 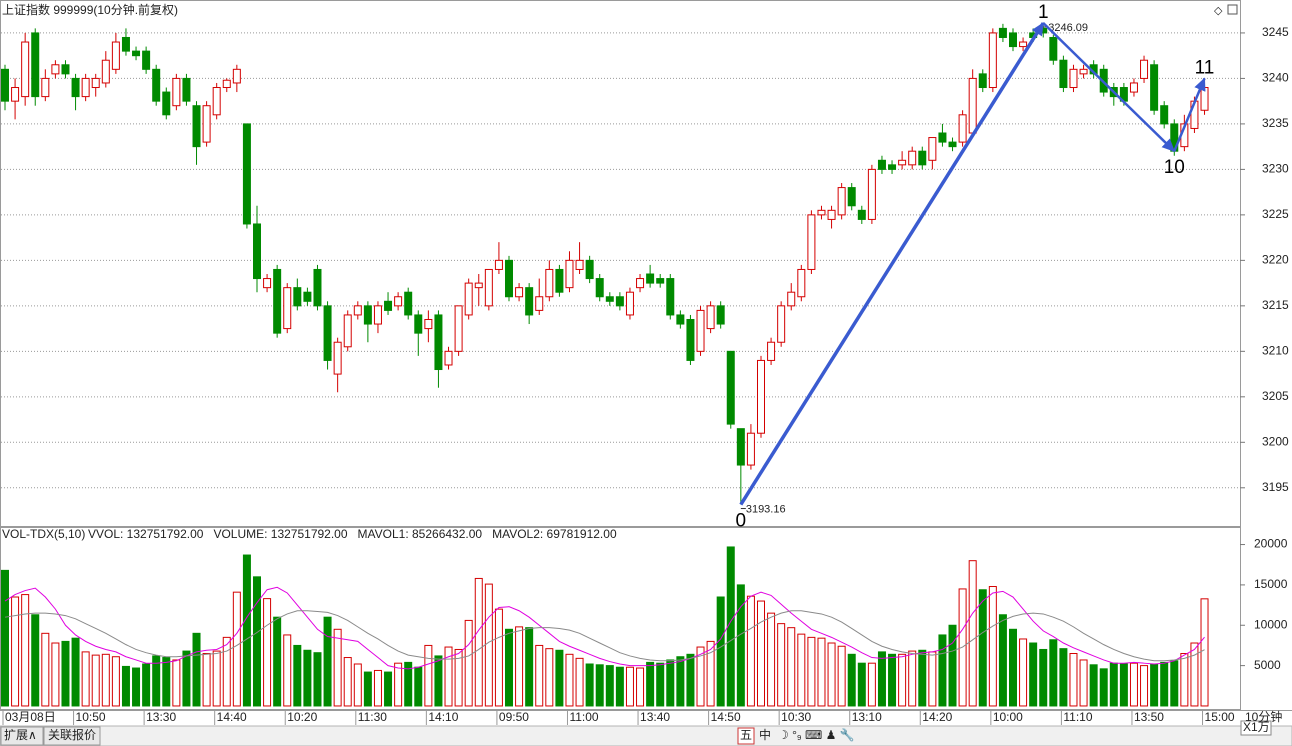 I want to click on x-tick-label: 11:30, so click(x=372, y=717).